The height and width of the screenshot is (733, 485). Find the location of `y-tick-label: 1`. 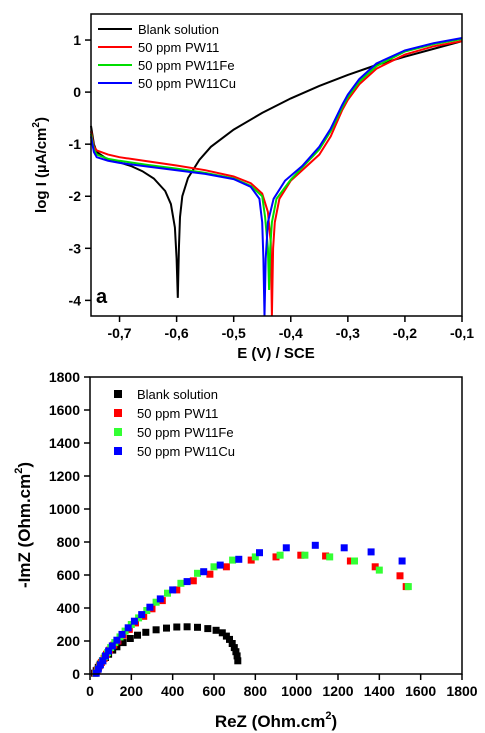

y-tick-label: 1 is located at coordinates (77, 40).